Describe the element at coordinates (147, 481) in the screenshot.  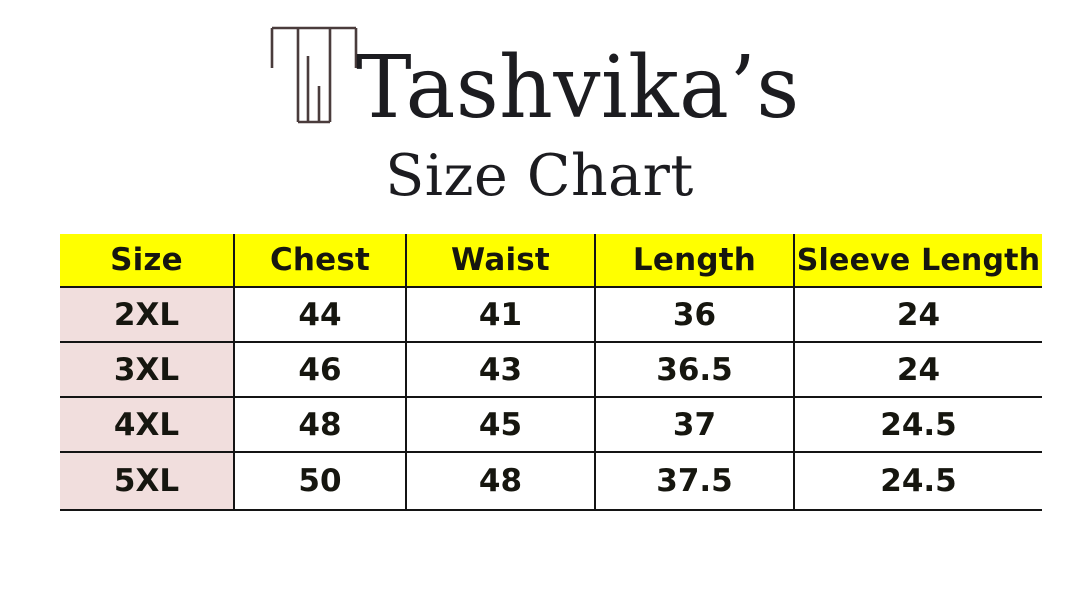
I see `cell-size: 5XL` at that location.